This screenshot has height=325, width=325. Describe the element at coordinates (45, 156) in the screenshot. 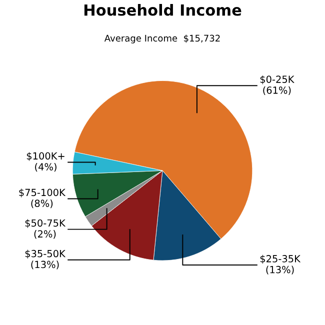

I see `slice-label: $100K+` at that location.